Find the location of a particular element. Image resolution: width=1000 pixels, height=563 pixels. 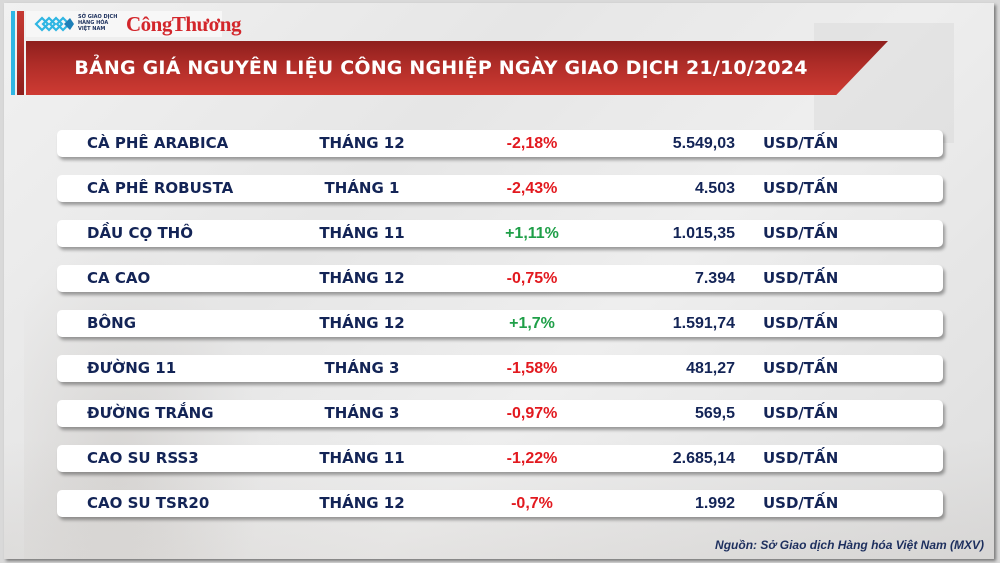

mxv-logo-text: SỞ GIAO DỊCH HÀNG HÓA VIỆT NAM is located at coordinates (98, 23).